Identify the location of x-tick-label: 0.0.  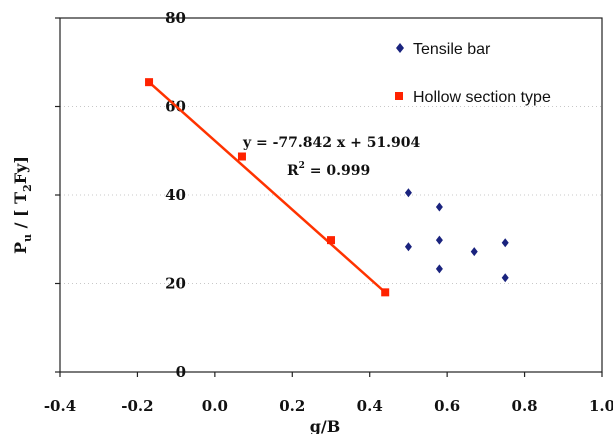
(215, 406).